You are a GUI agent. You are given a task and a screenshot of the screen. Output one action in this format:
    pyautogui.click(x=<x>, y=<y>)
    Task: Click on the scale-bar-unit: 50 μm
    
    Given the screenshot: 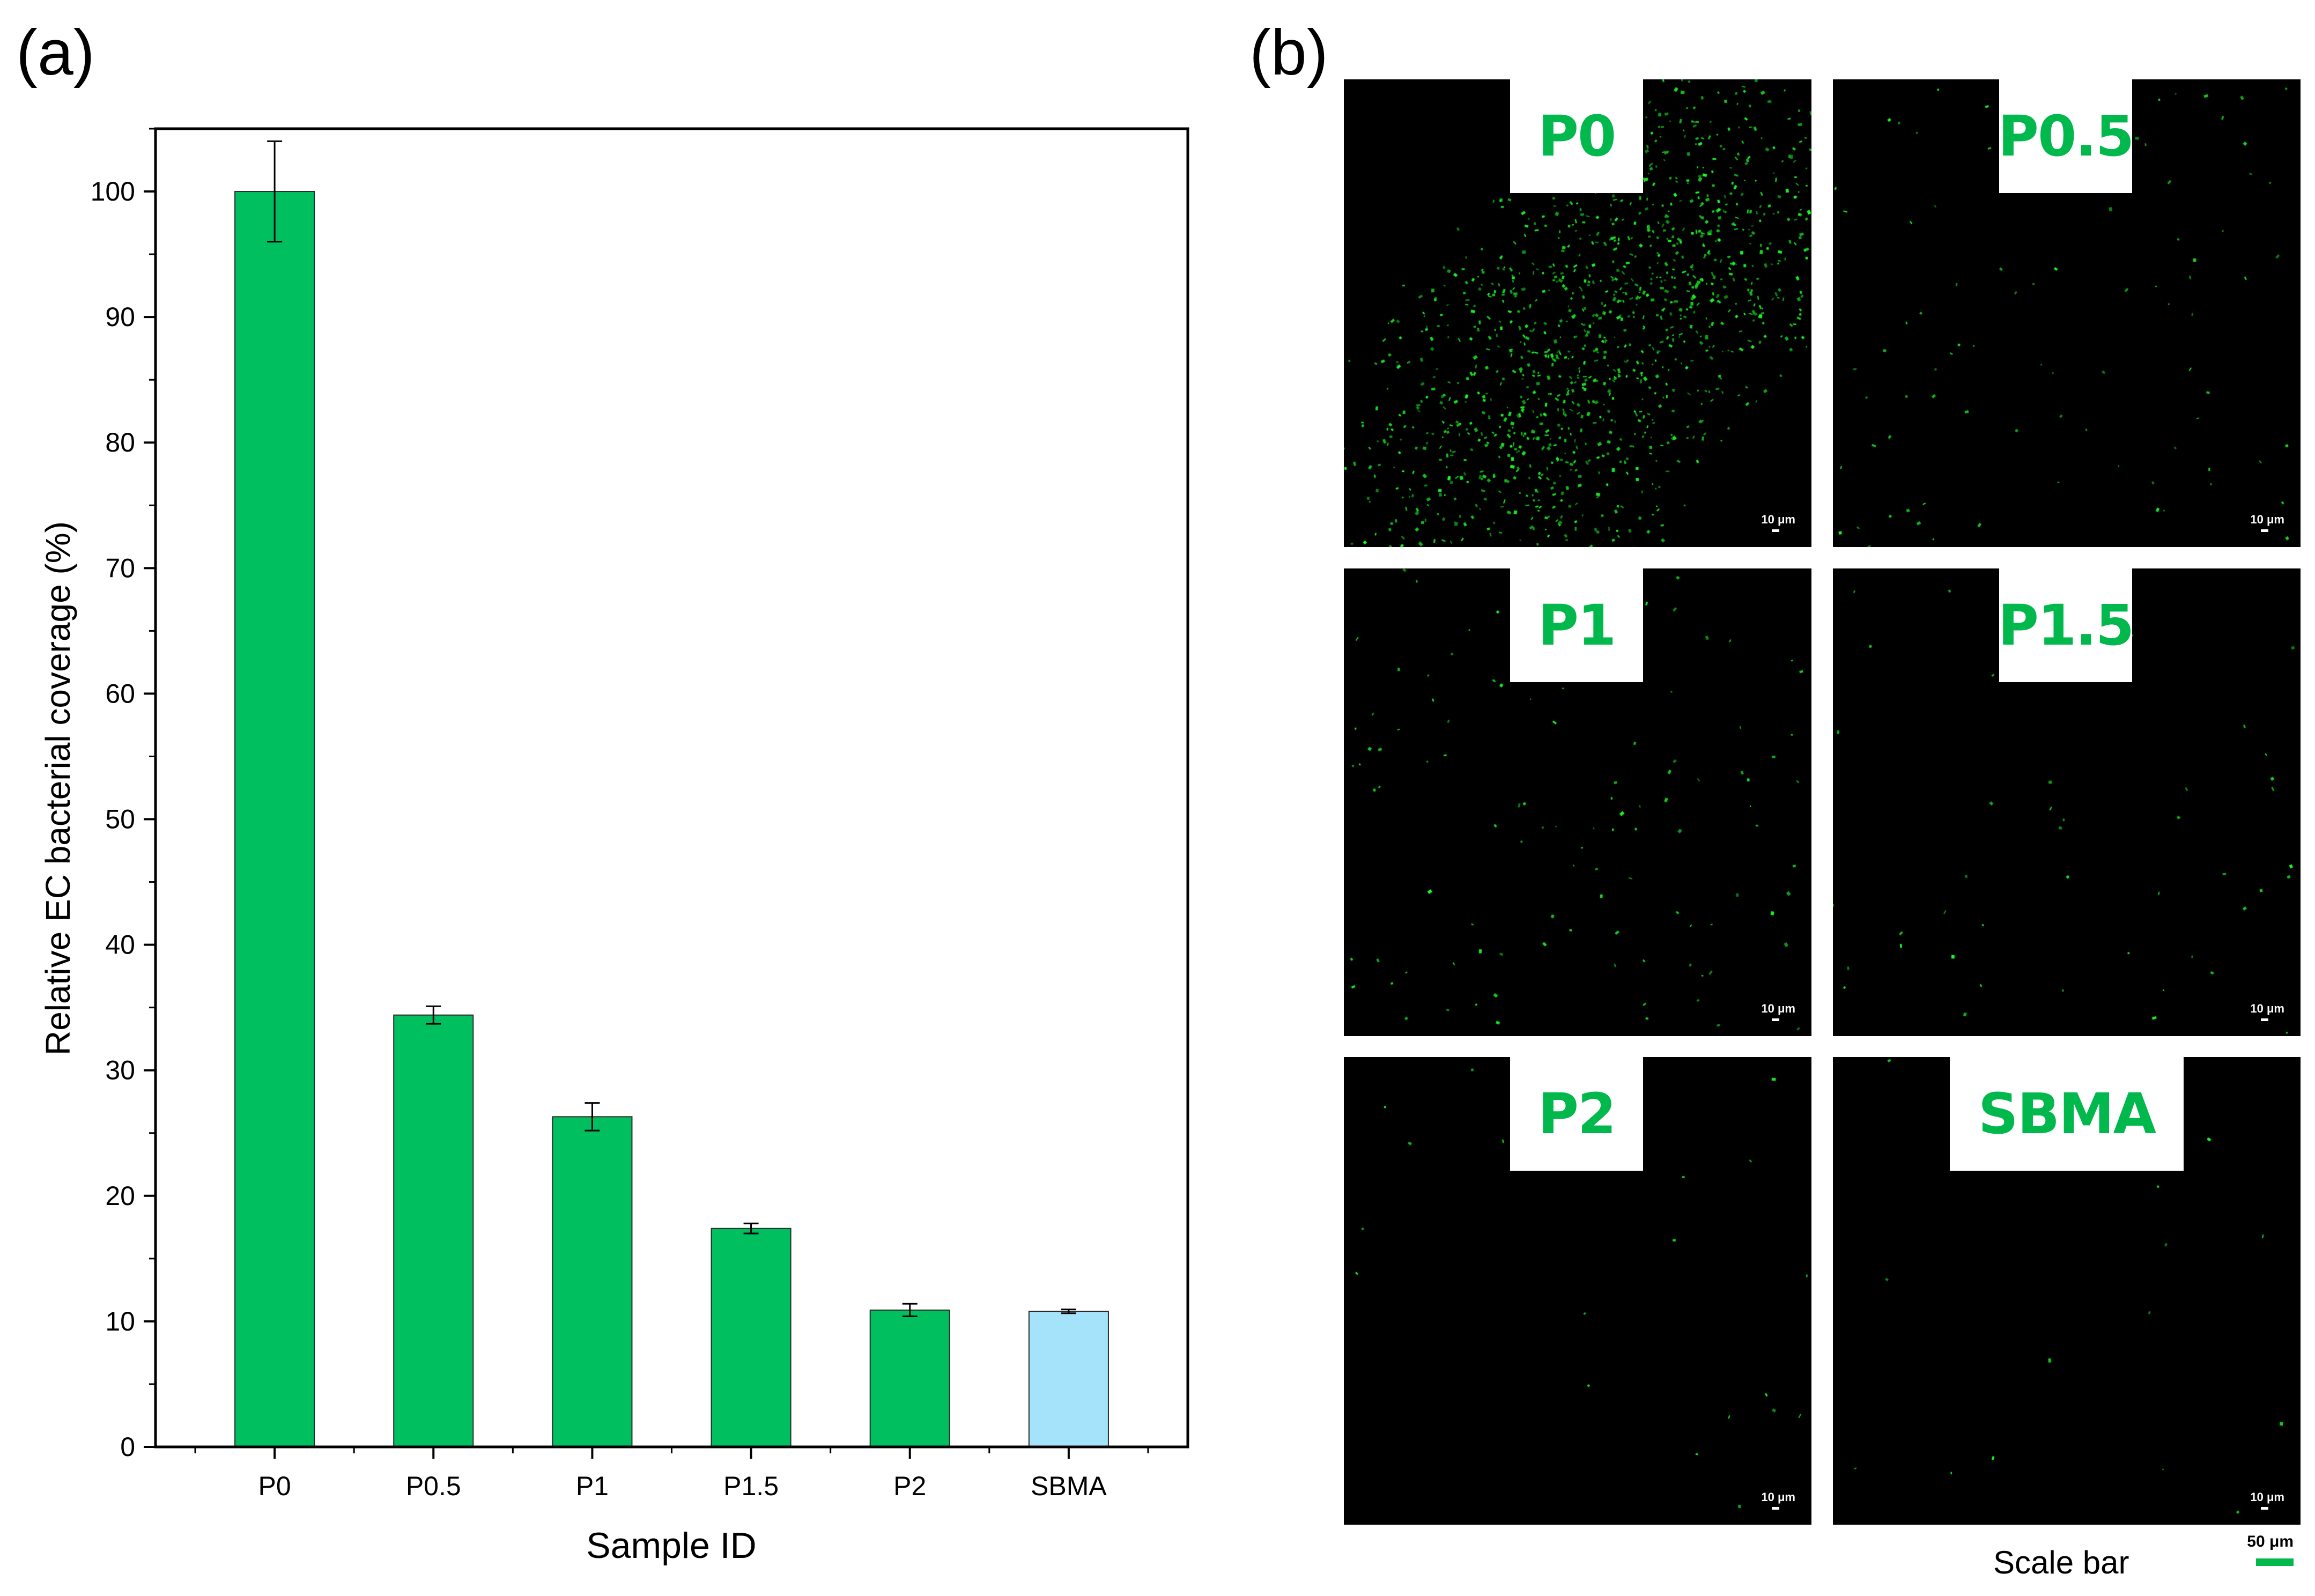 What is the action you would take?
    pyautogui.click(x=2270, y=1541)
    